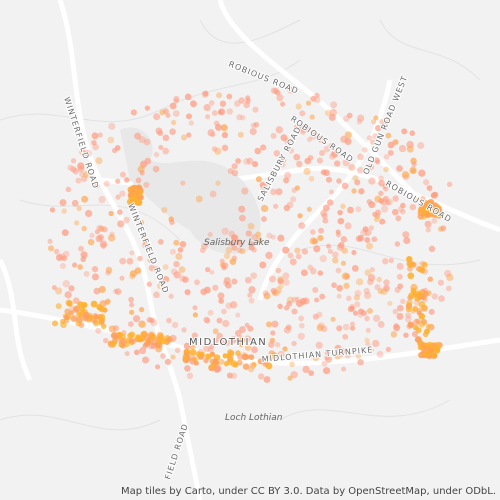 The height and width of the screenshot is (500, 500). Describe the element at coordinates (254, 418) in the screenshot. I see `place-label: Loch Lothian` at that location.